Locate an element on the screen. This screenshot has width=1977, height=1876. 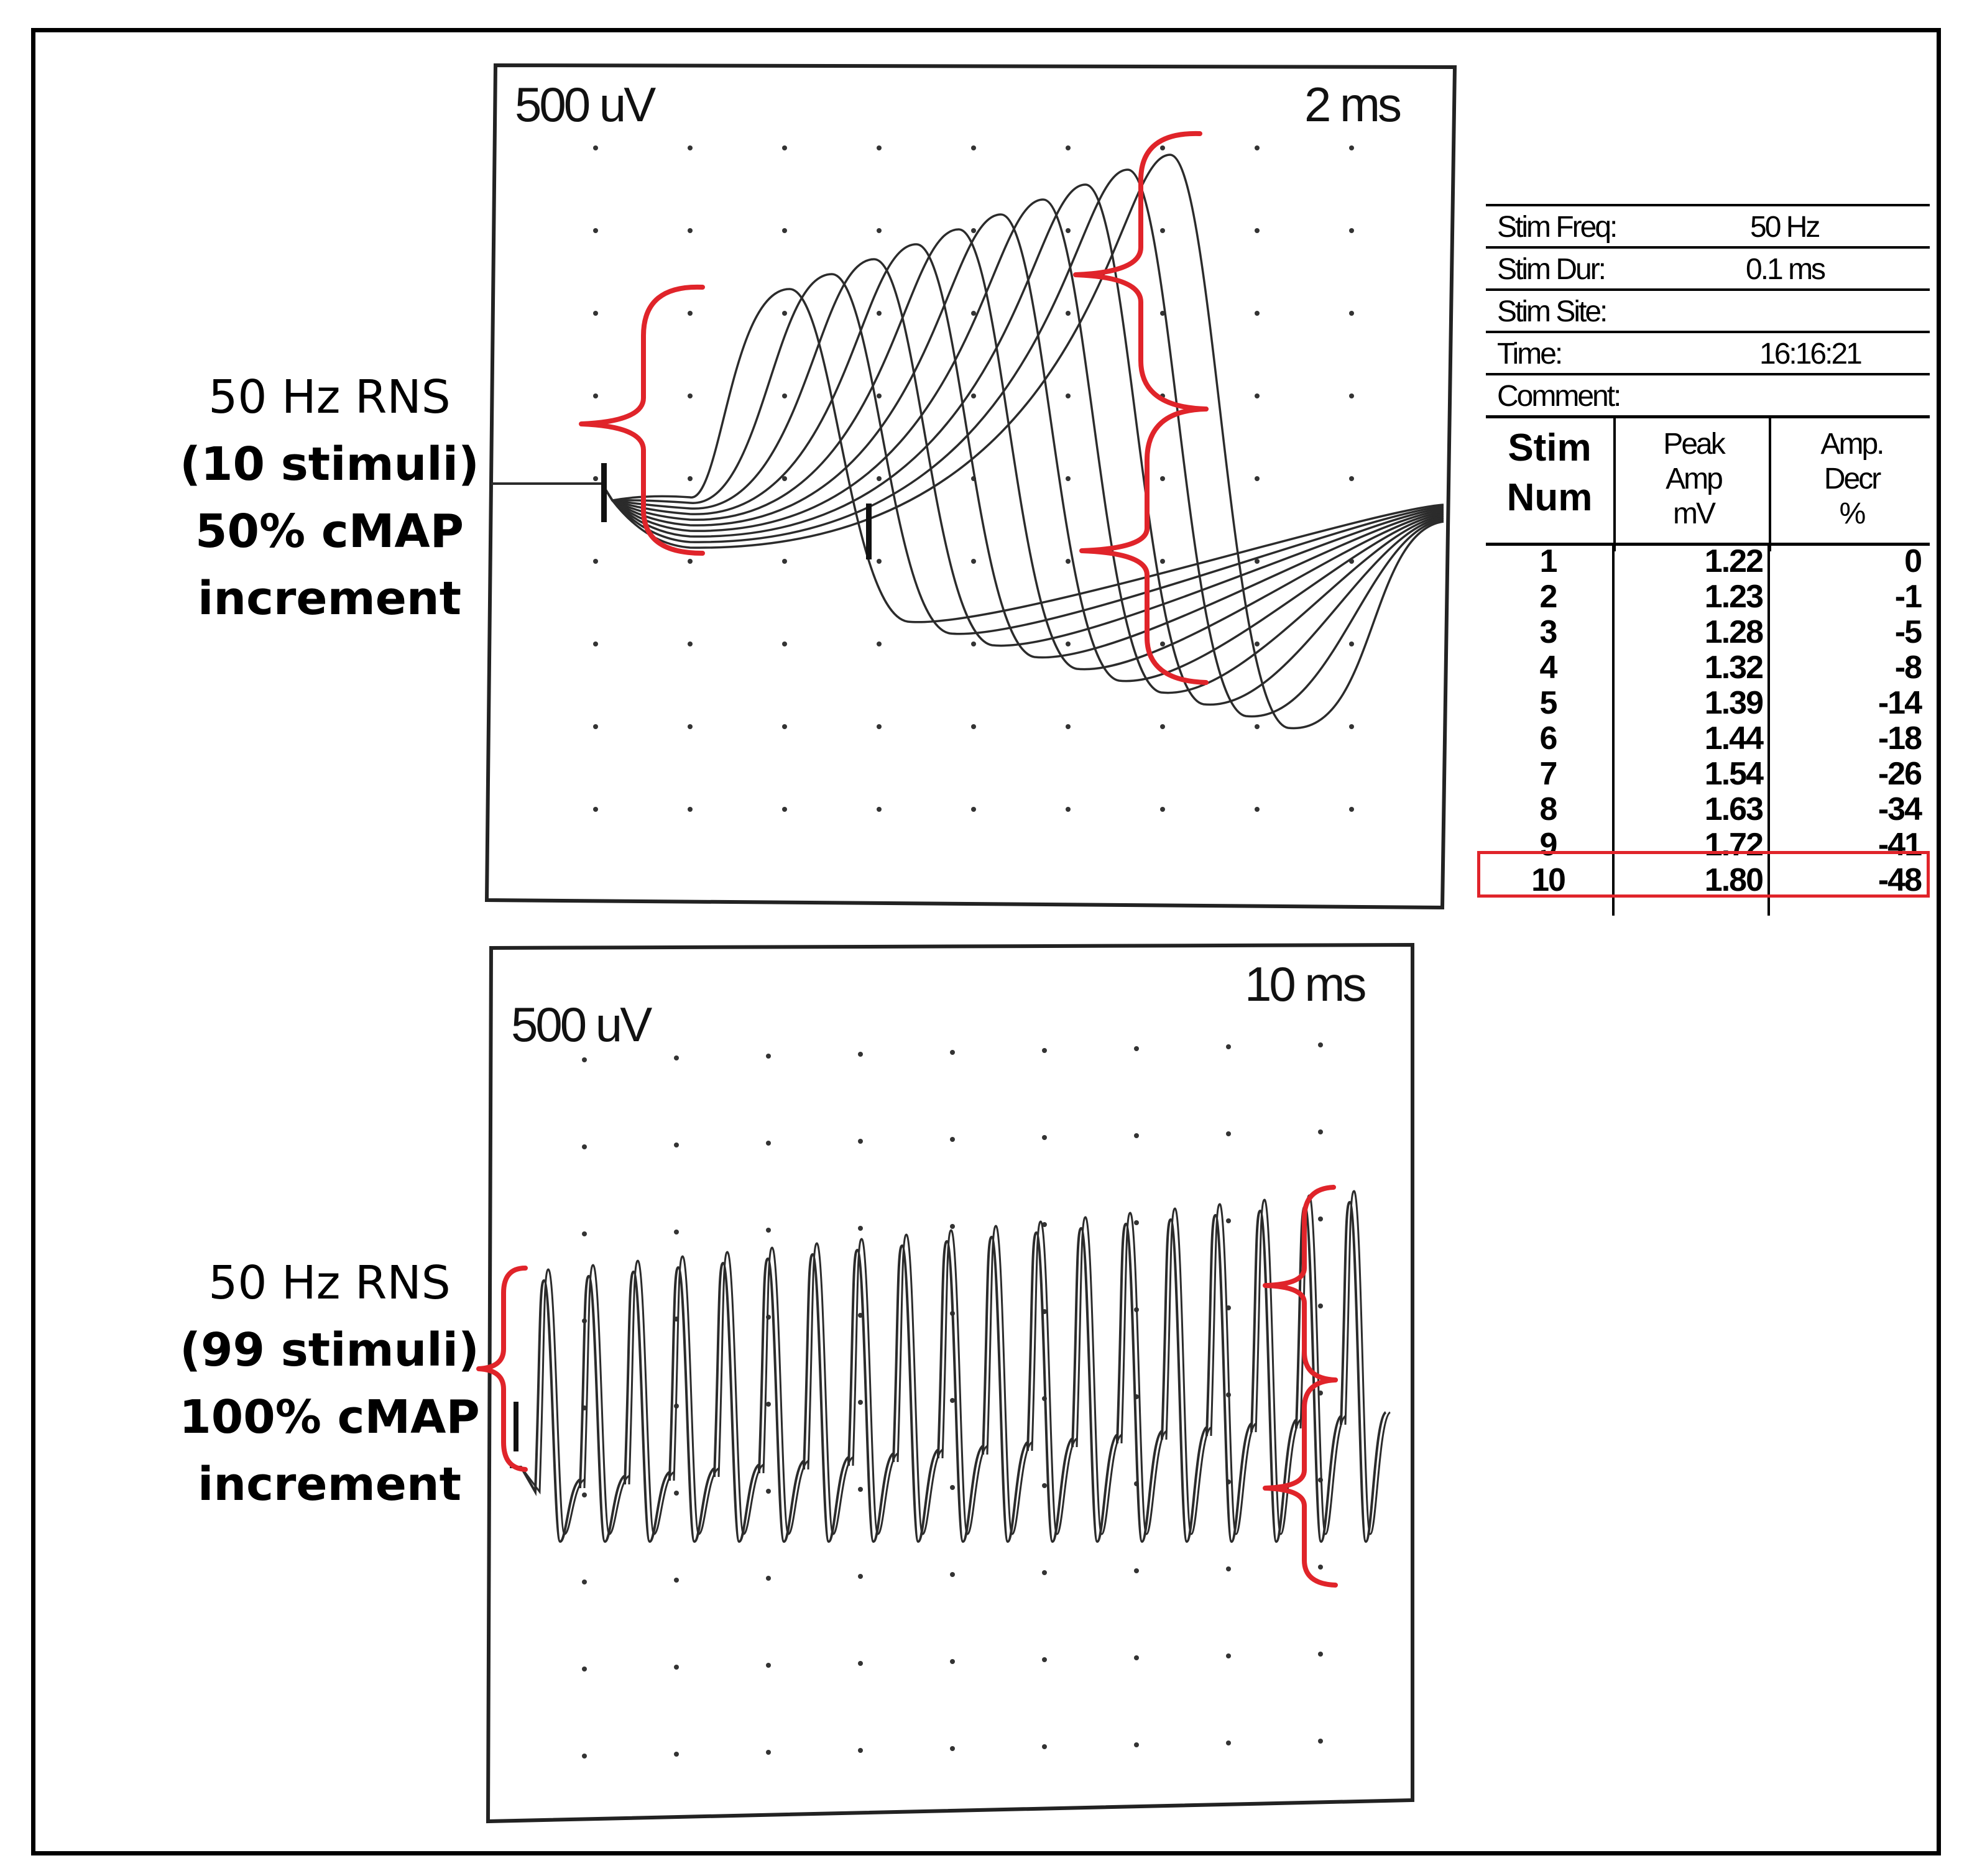
cell-peak-amp: 1.28 is located at coordinates (1734, 632).